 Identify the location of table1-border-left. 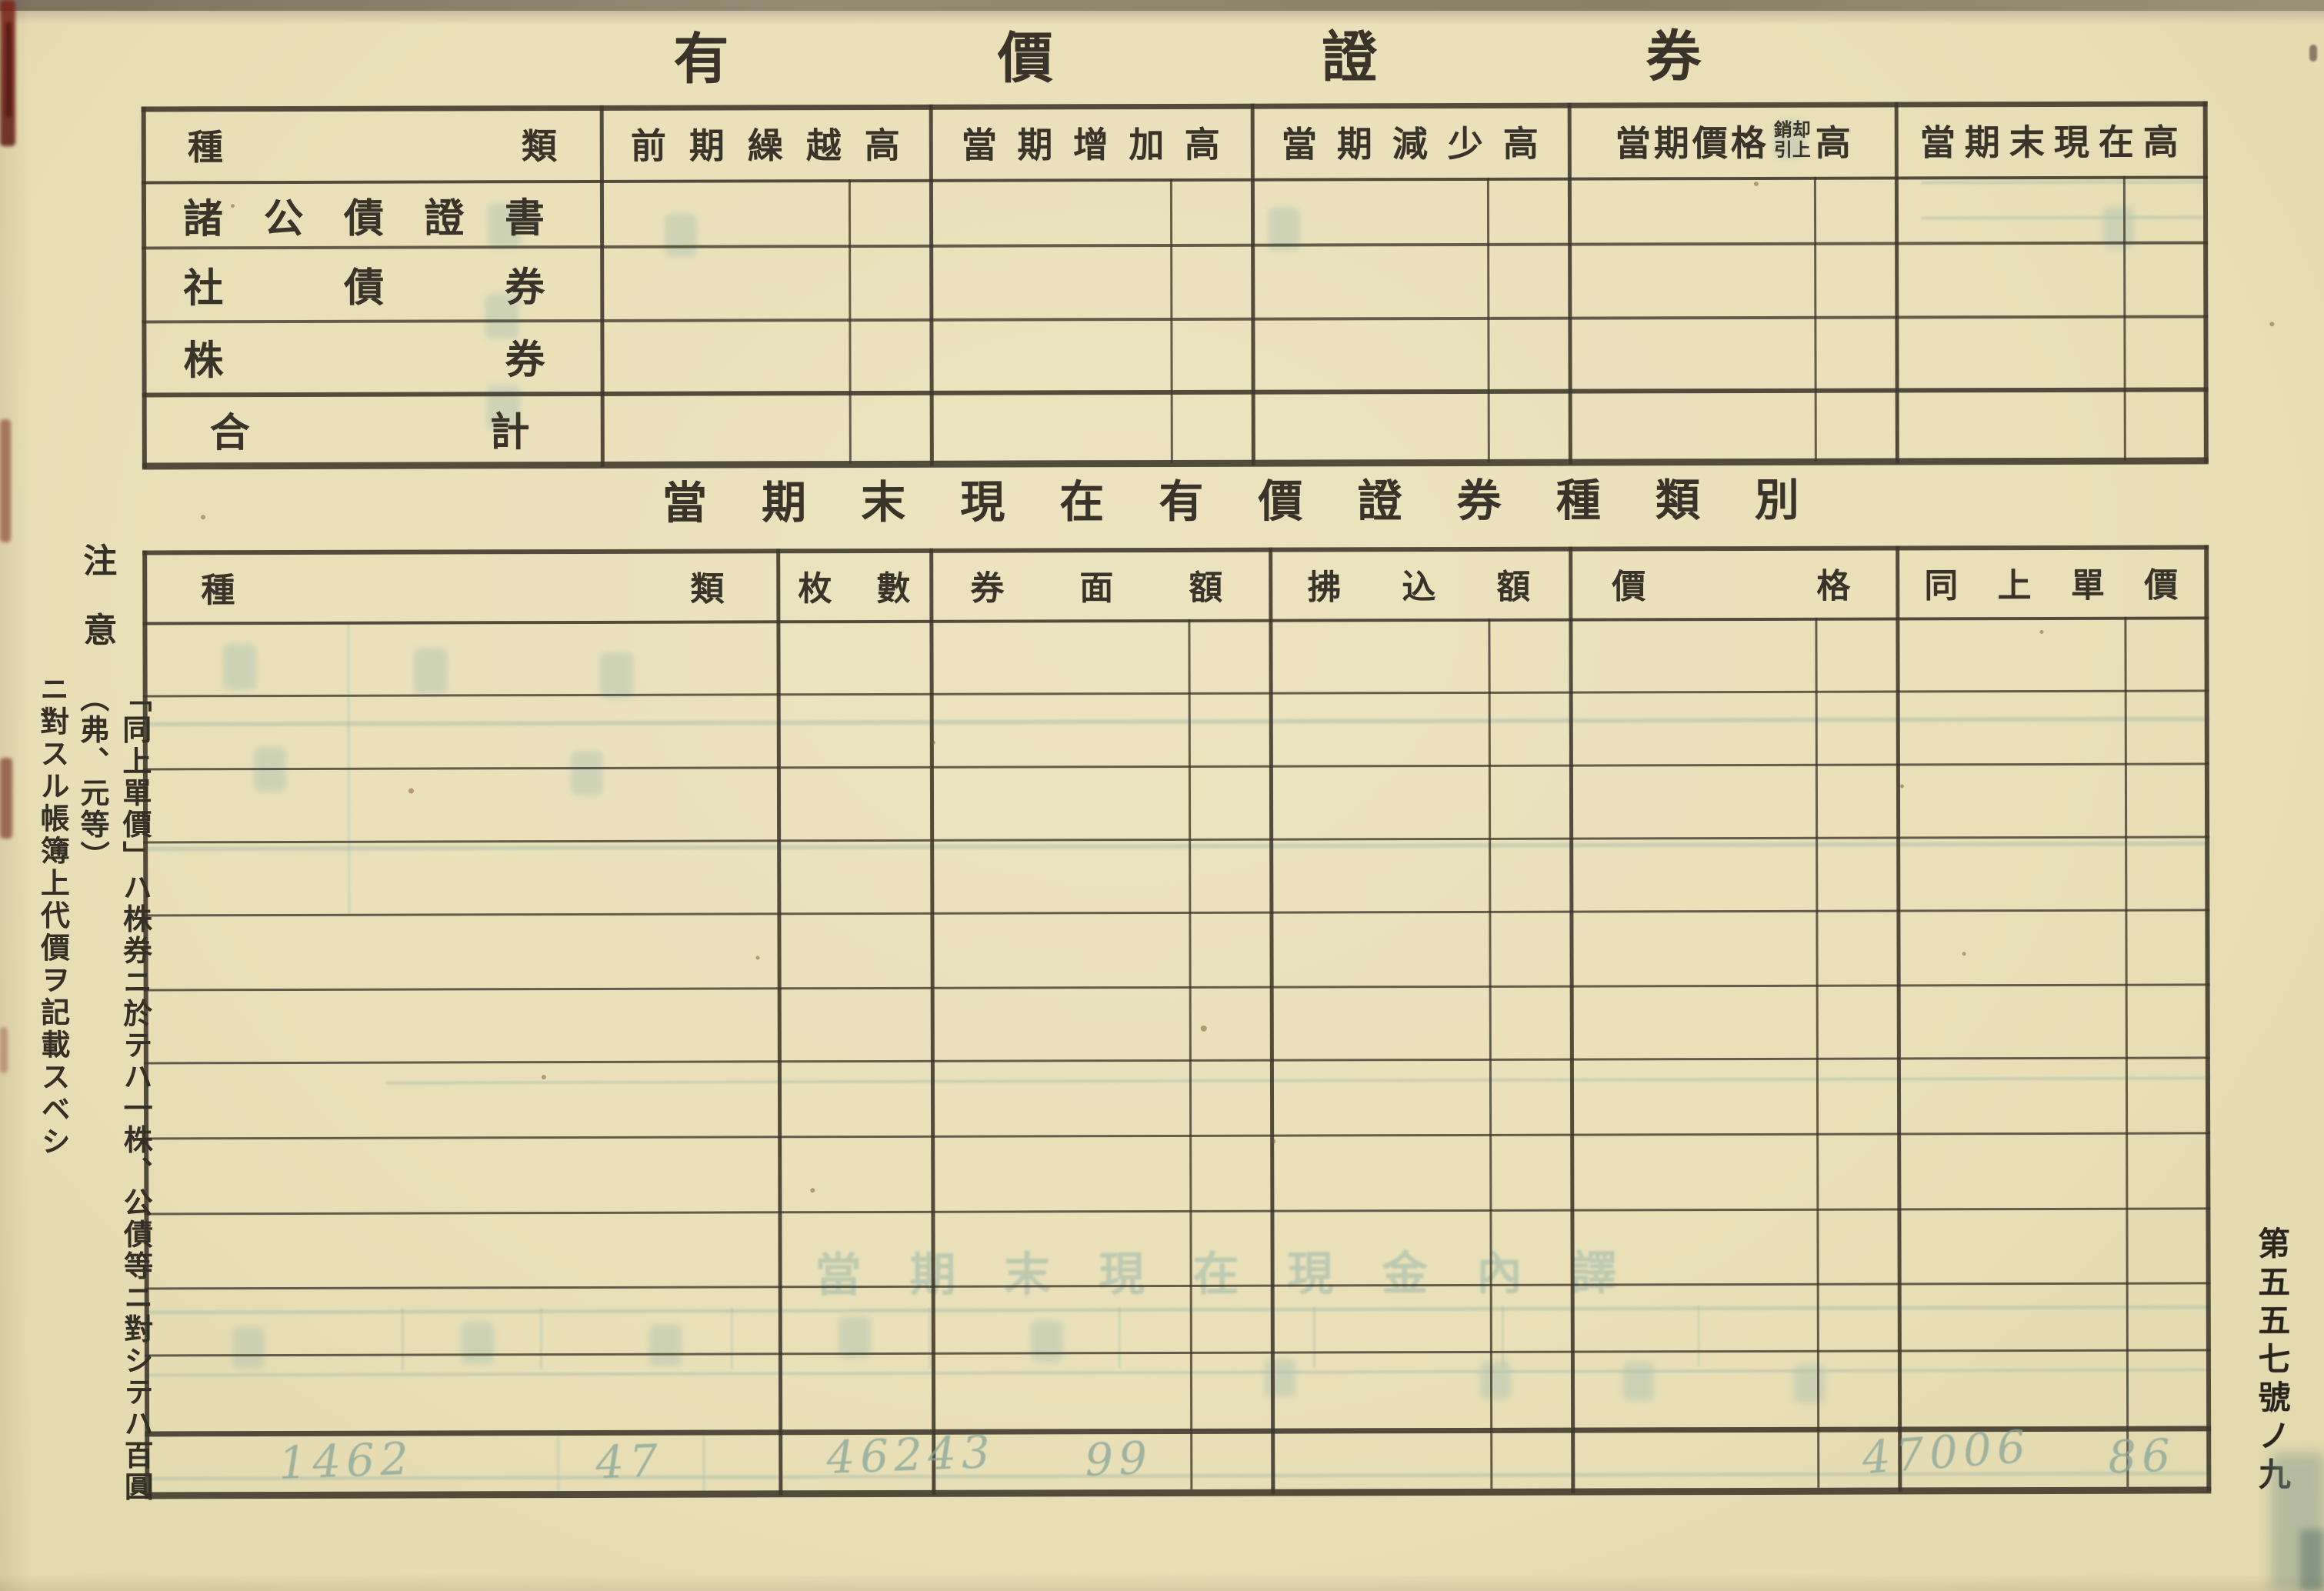
(144, 287).